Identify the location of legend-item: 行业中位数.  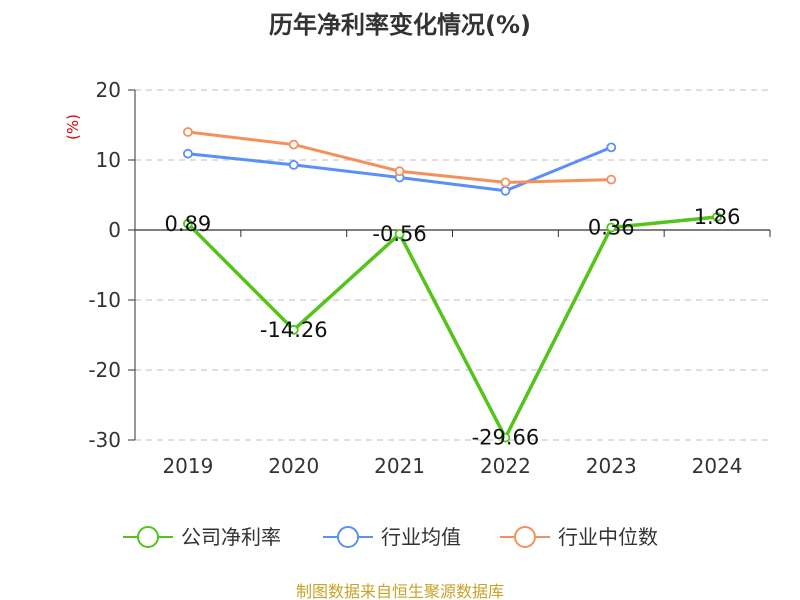
(579, 537).